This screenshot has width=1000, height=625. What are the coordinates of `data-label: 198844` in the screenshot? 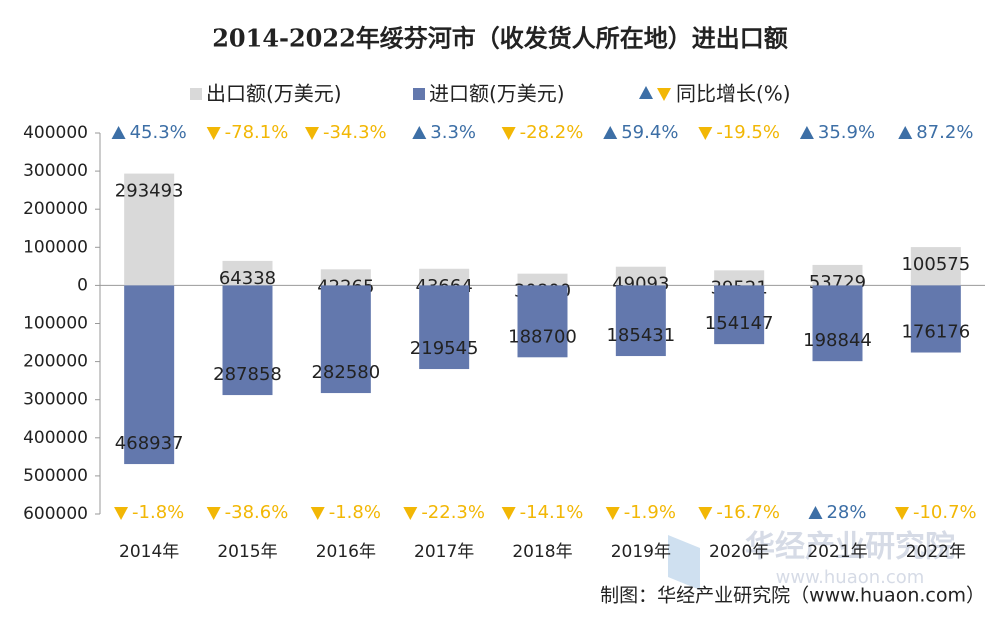 It's located at (837, 340).